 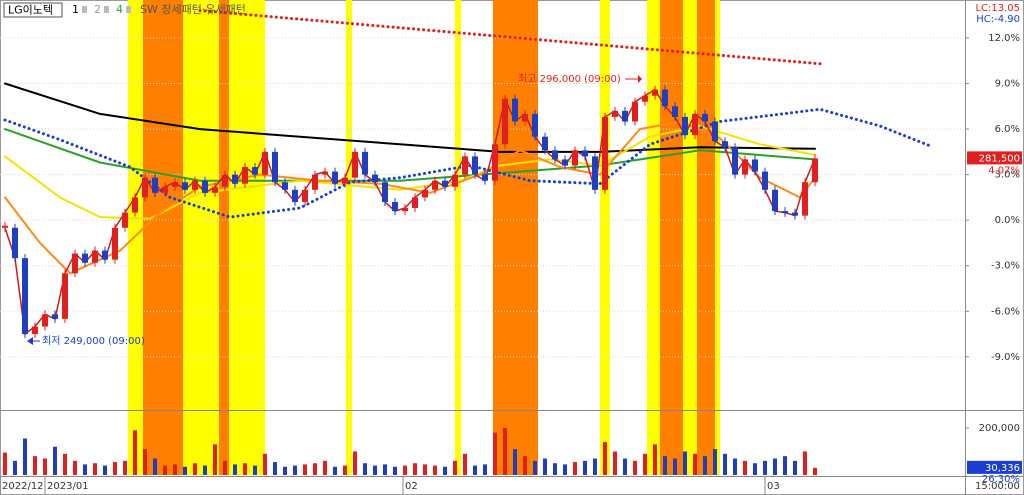 I want to click on legend-item: 1, so click(x=75, y=9).